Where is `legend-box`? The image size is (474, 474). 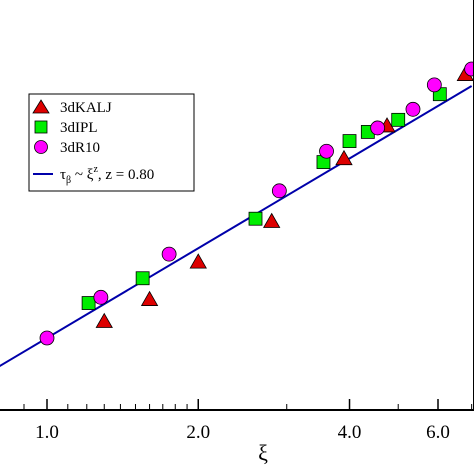
legend-box is located at coordinates (111, 142).